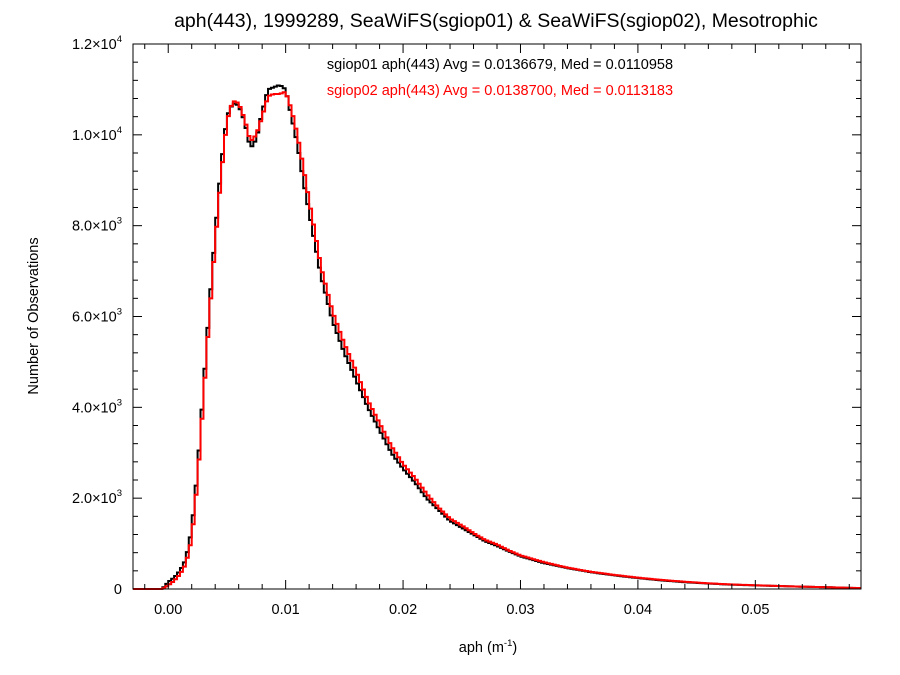 The width and height of the screenshot is (900, 675). What do you see at coordinates (168, 610) in the screenshot?
I see `x-tick-label: 0.00` at bounding box center [168, 610].